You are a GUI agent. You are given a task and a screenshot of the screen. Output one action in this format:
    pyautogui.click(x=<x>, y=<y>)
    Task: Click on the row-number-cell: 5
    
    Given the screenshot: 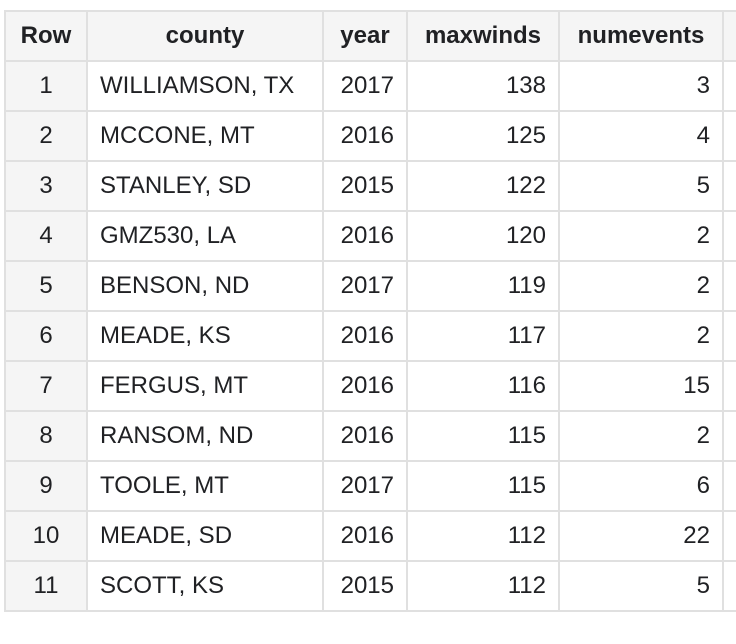 What is the action you would take?
    pyautogui.click(x=46, y=286)
    